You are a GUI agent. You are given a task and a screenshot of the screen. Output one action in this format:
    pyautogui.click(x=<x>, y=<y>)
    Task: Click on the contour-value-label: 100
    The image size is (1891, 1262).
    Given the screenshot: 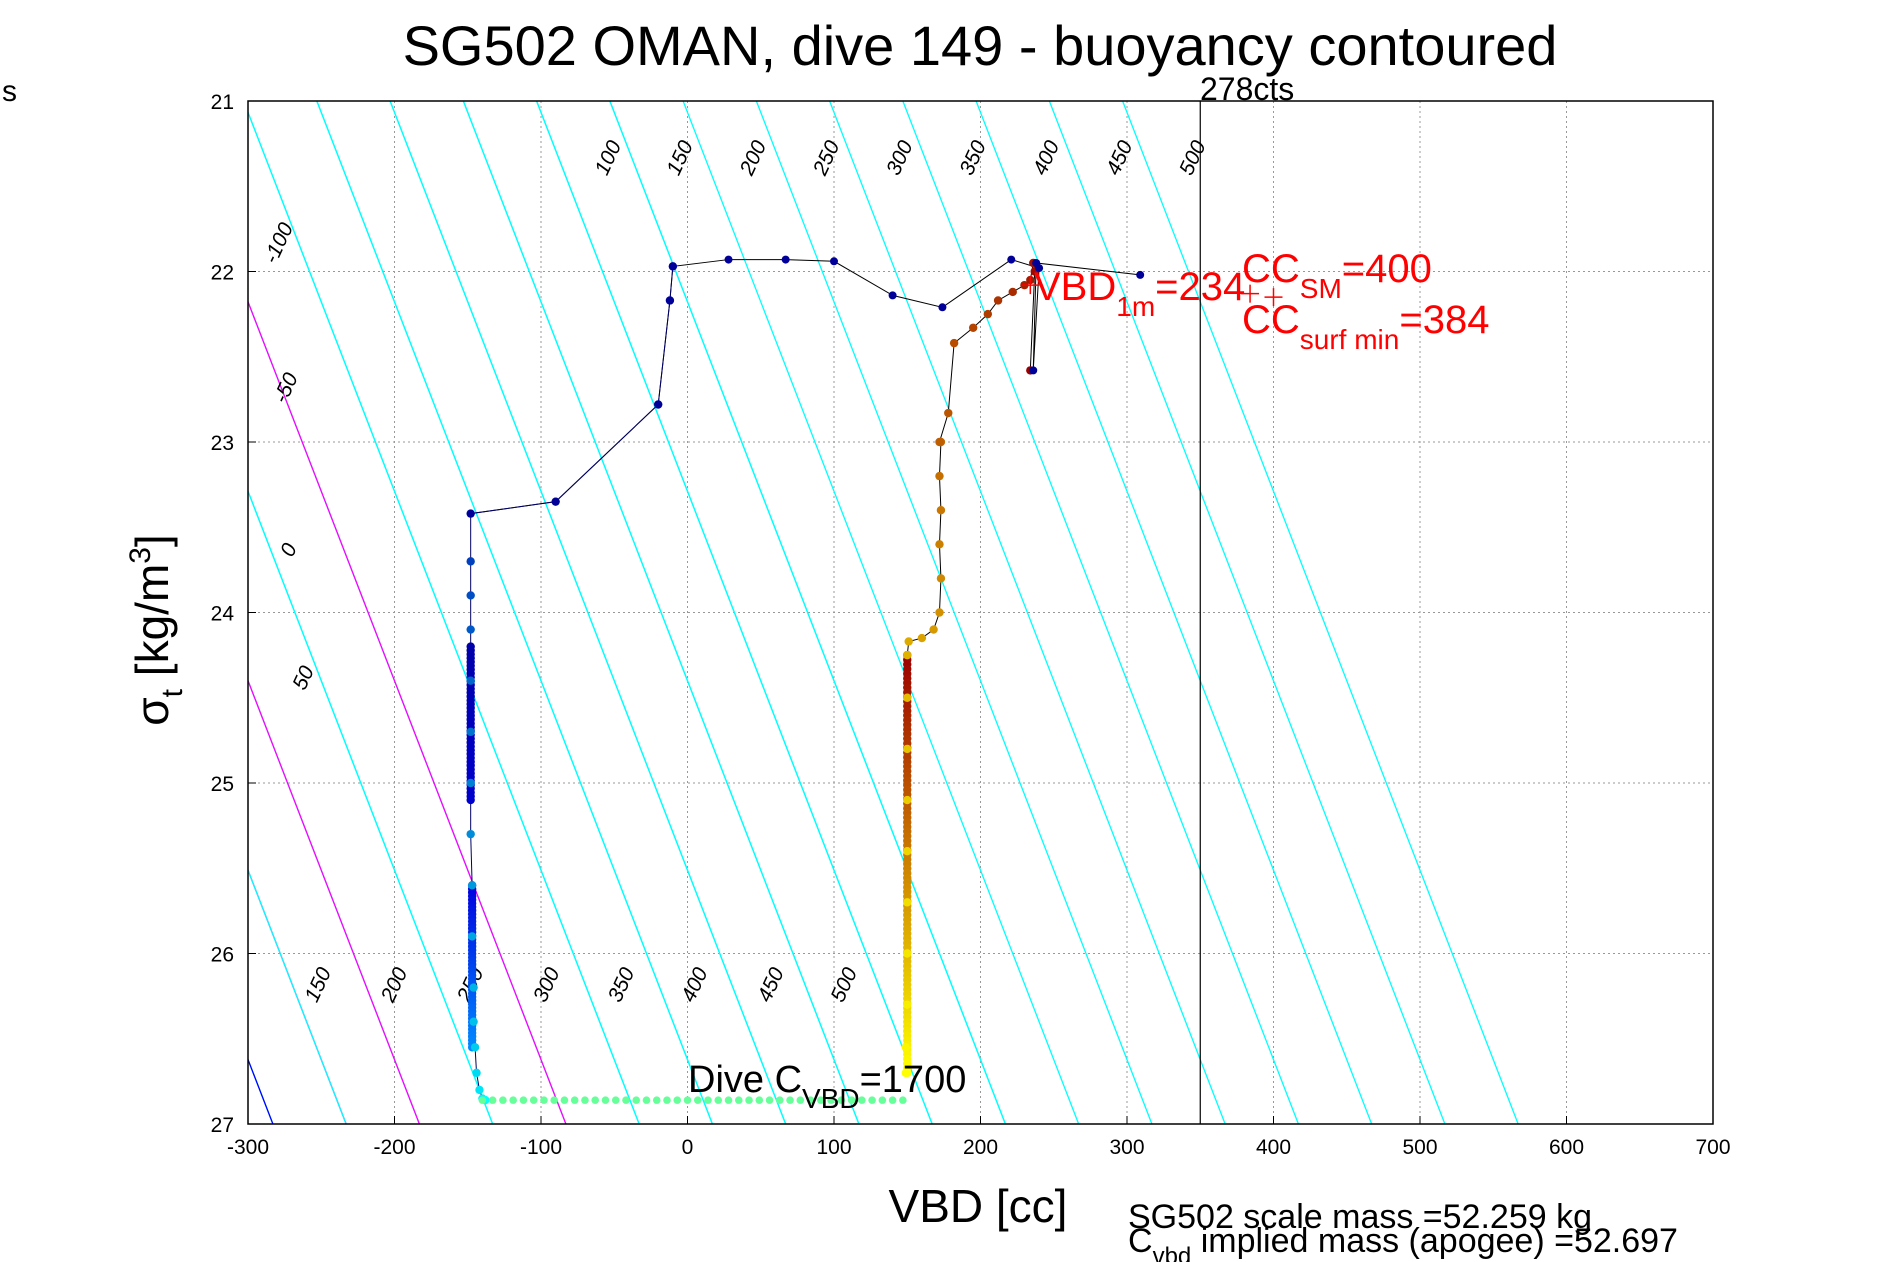 What is the action you would take?
    pyautogui.click(x=609, y=158)
    